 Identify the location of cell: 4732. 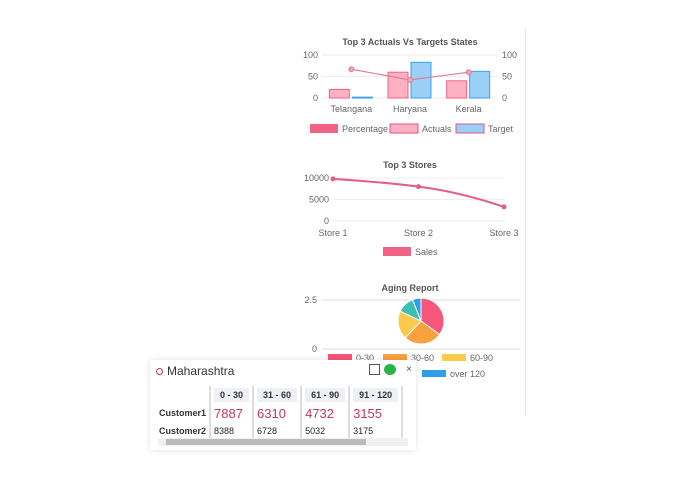
(325, 413).